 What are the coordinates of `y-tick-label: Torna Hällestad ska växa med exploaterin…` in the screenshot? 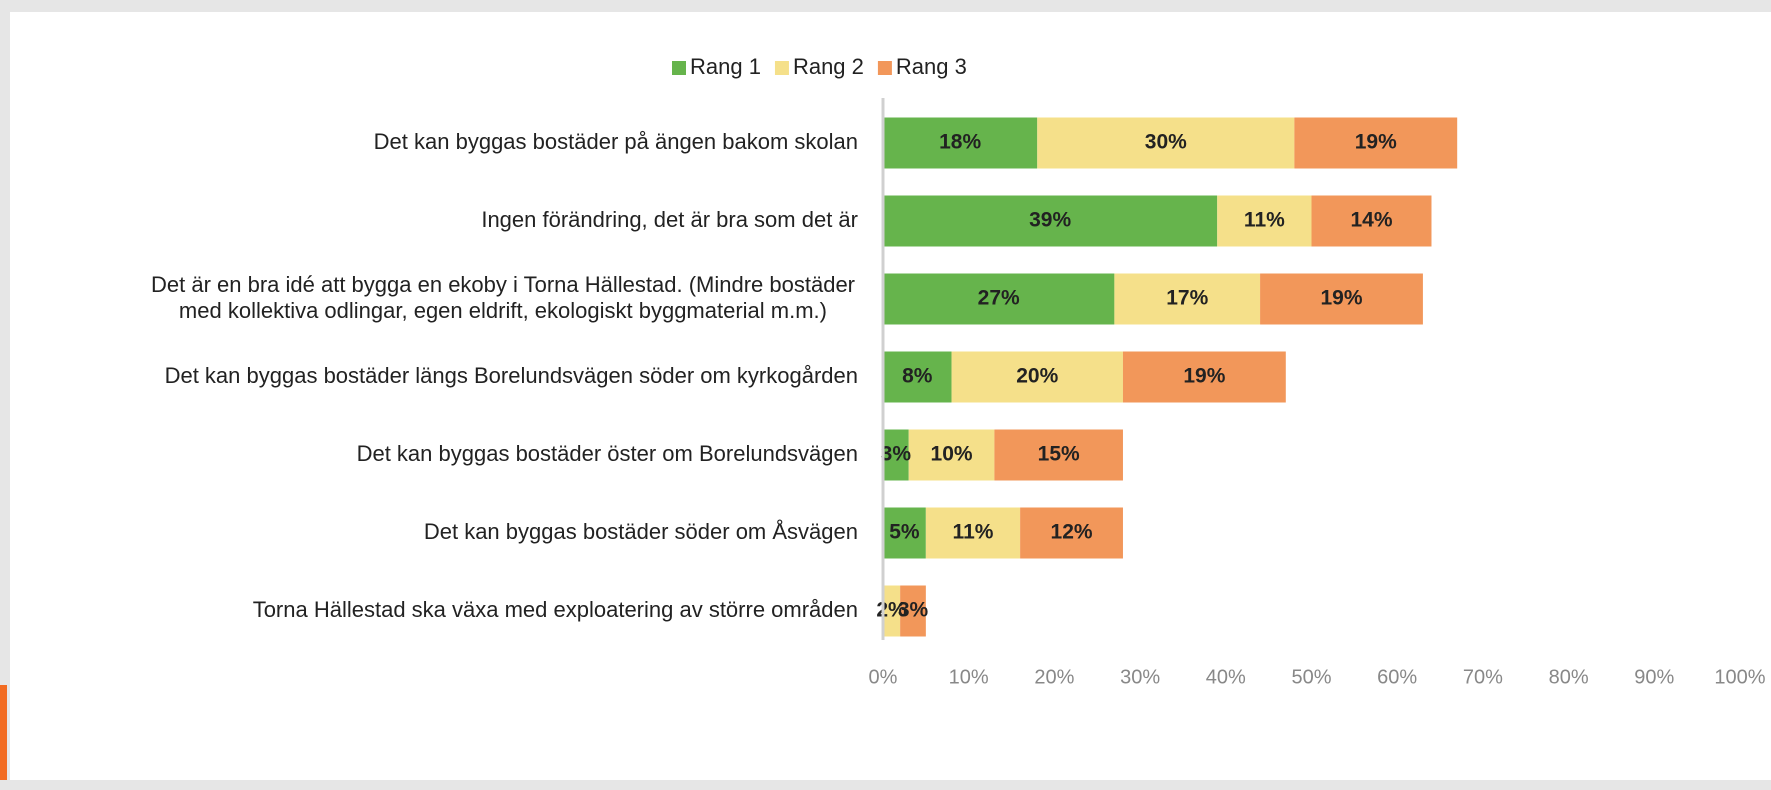 It's located at (555, 609).